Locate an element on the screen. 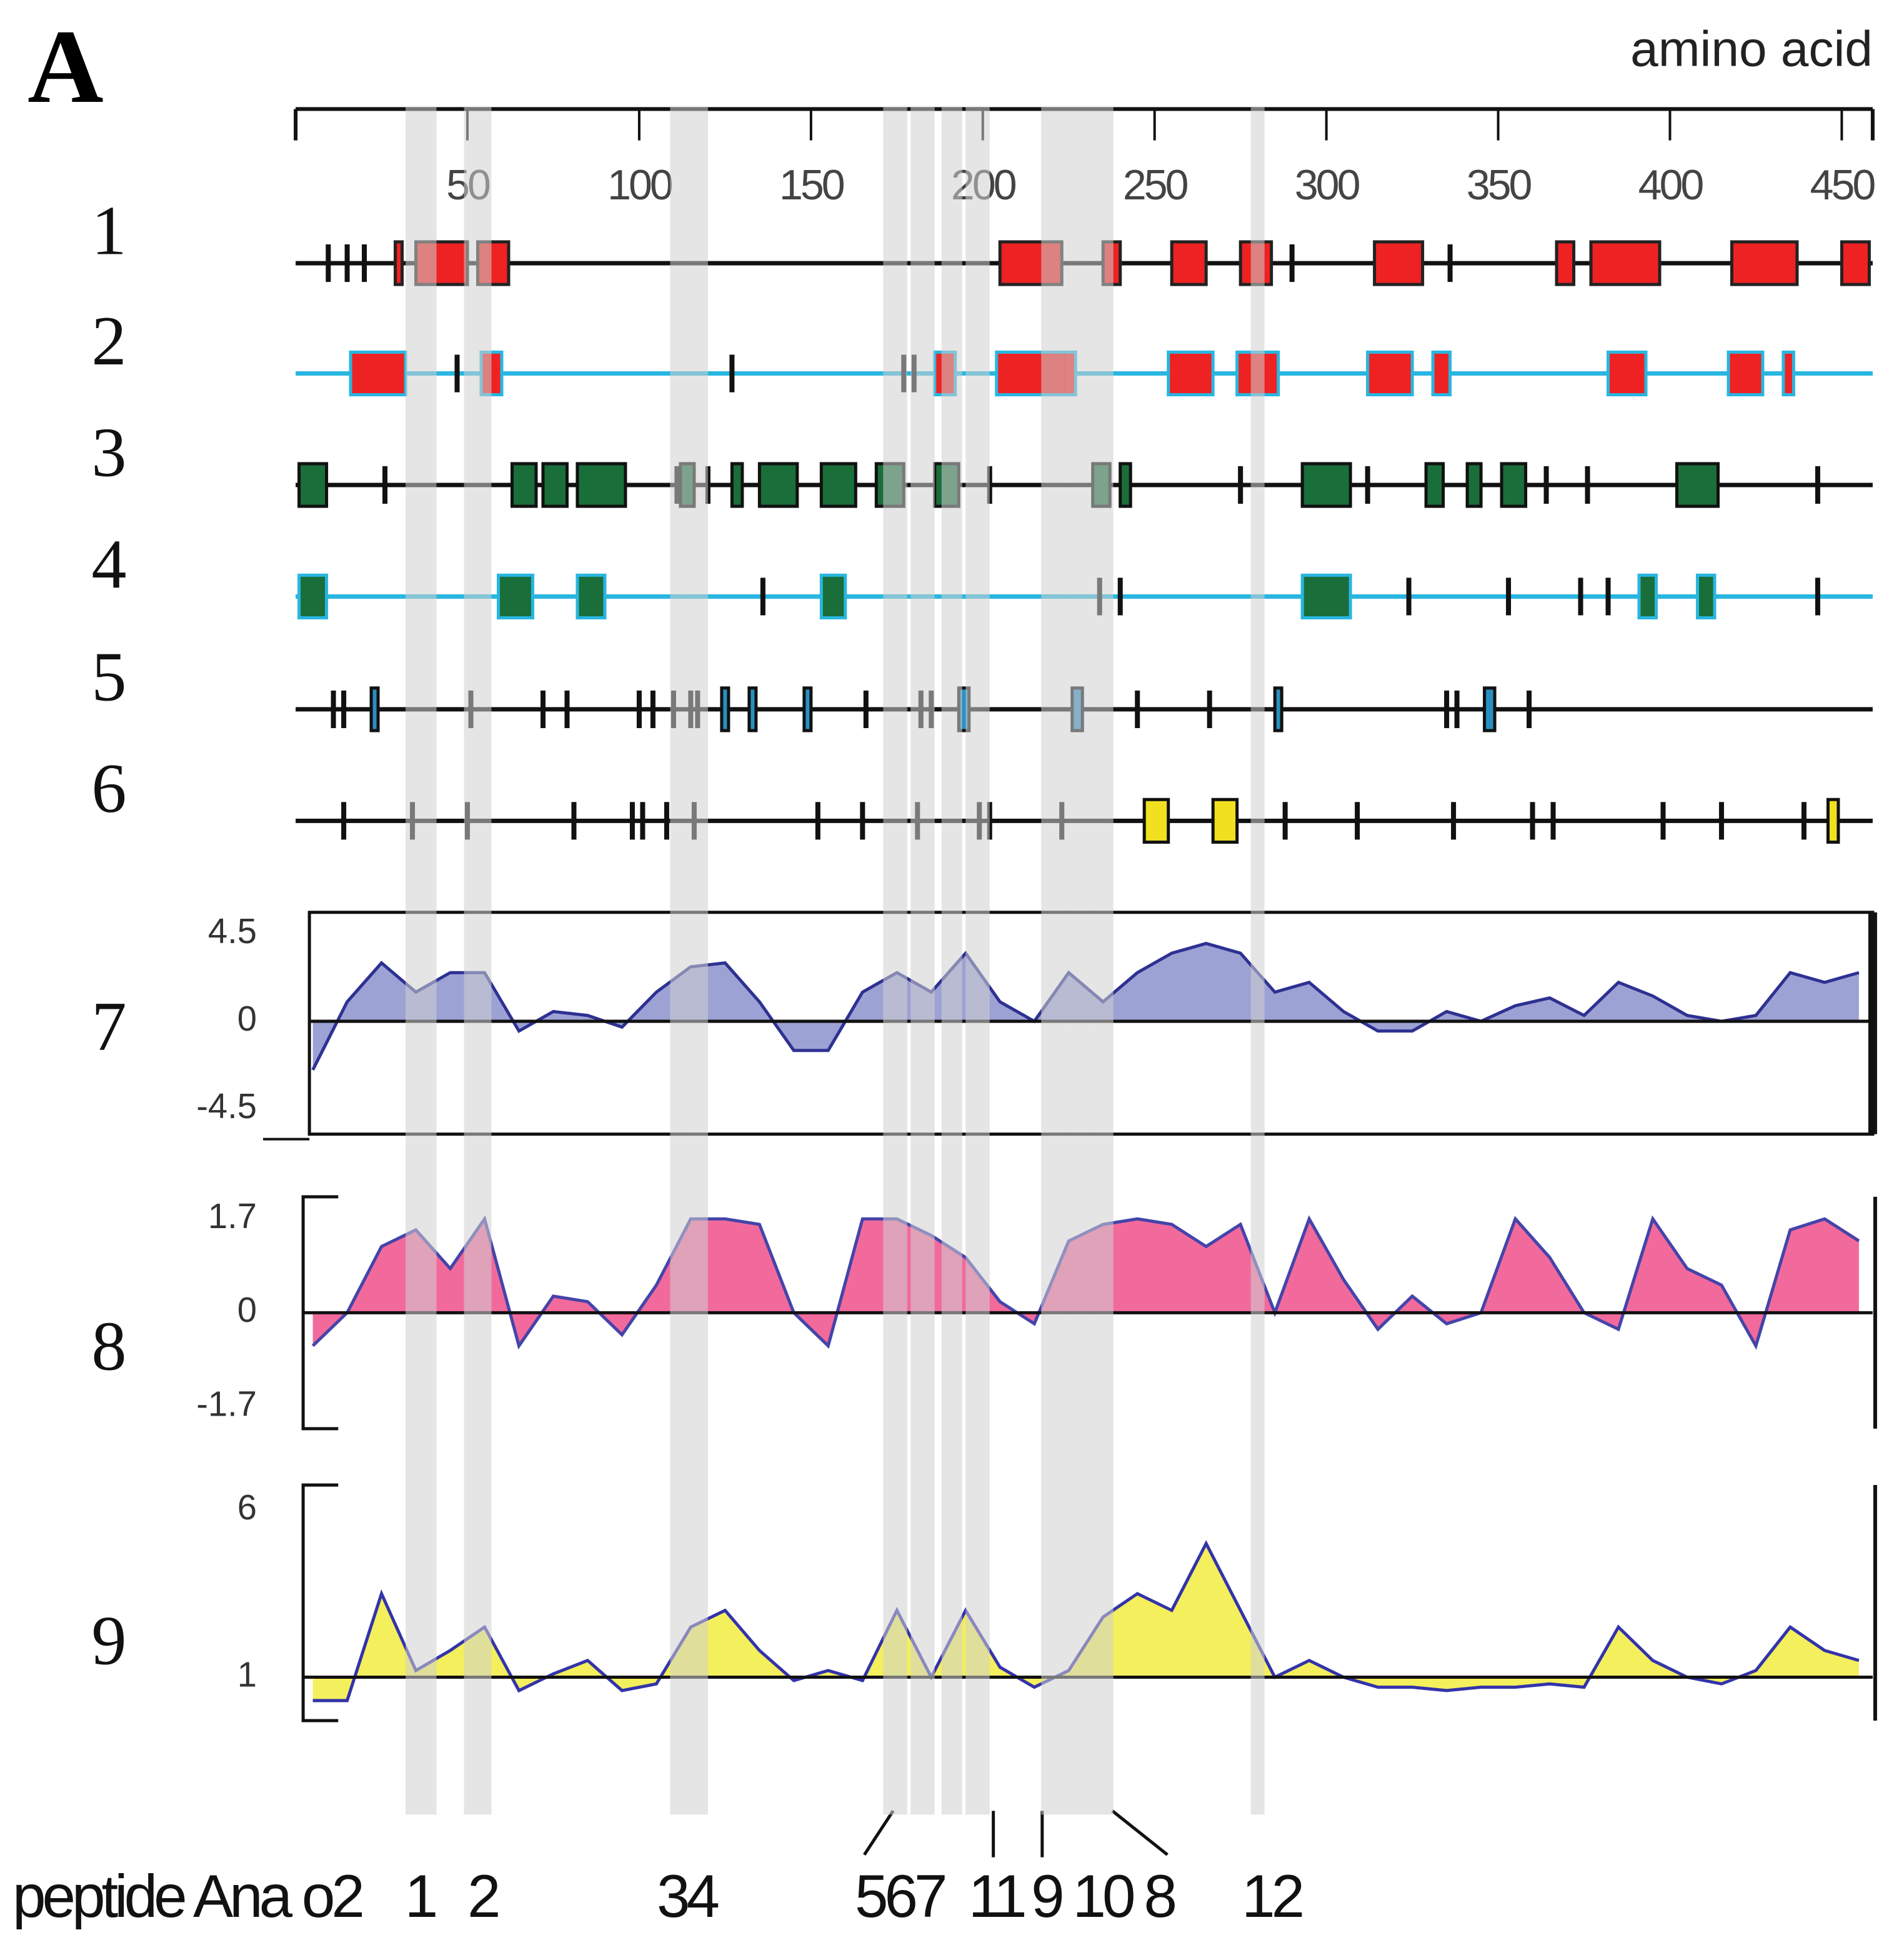 The width and height of the screenshot is (1904, 1960). track-label: 6 is located at coordinates (109, 789).